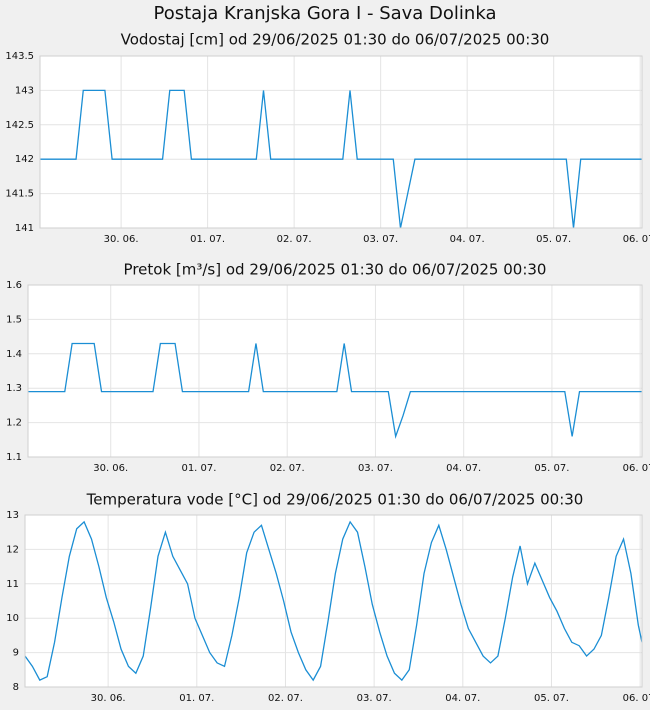 Image resolution: width=650 pixels, height=710 pixels. What do you see at coordinates (14, 319) in the screenshot?
I see `y-tick-label: 1.5` at bounding box center [14, 319].